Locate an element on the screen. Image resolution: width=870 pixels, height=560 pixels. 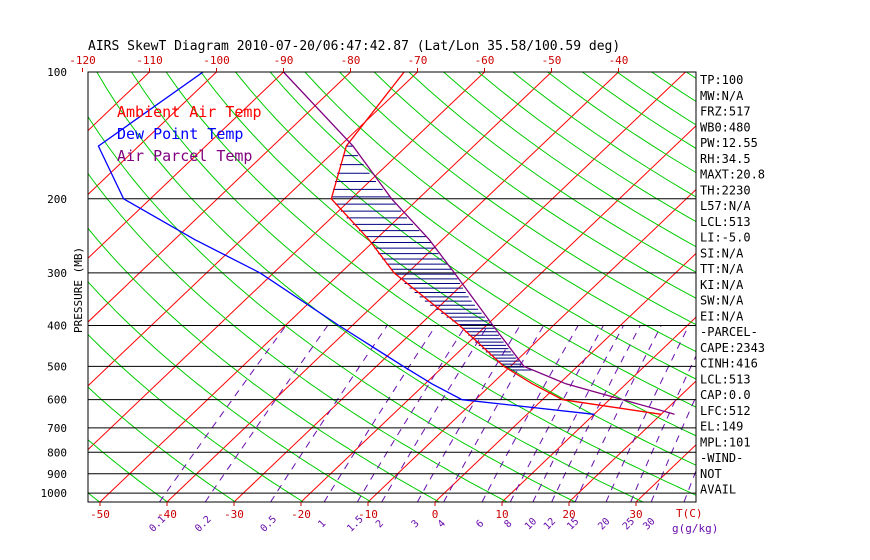
index-entry: -PARCEL- is located at coordinates (729, 332).